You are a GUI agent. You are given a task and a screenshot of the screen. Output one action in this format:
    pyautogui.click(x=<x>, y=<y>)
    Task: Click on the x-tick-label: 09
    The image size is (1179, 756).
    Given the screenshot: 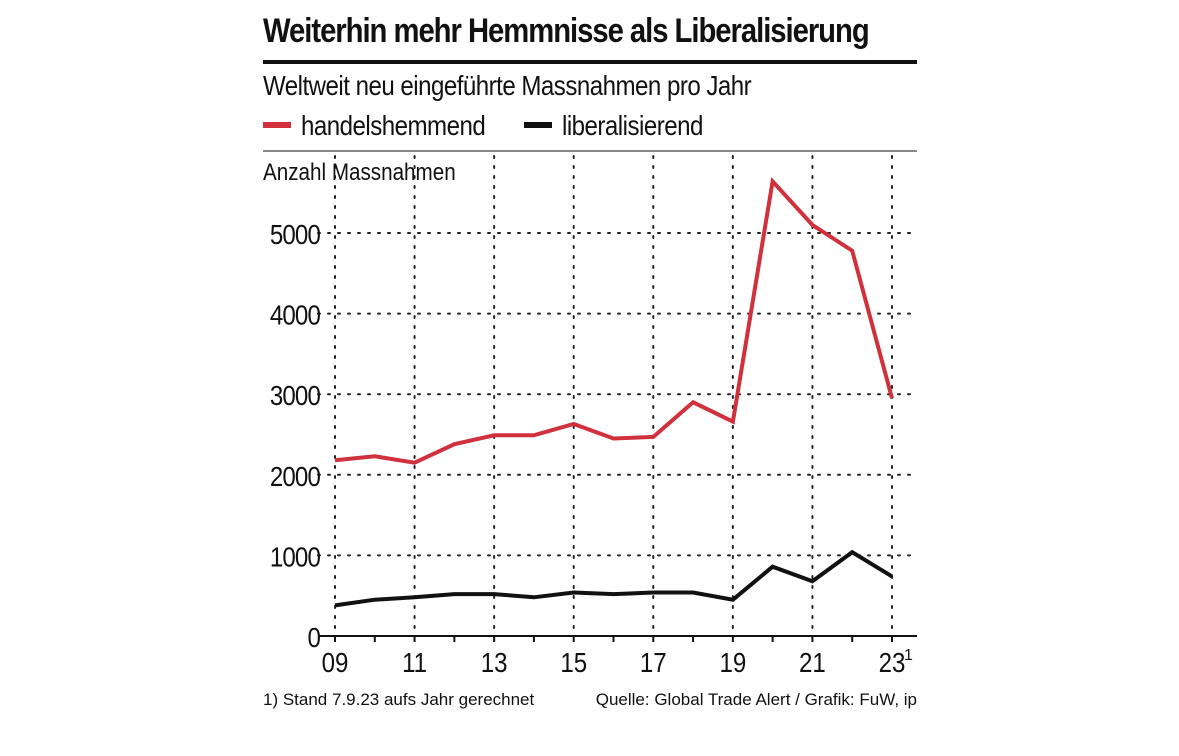 What is the action you would take?
    pyautogui.click(x=335, y=662)
    